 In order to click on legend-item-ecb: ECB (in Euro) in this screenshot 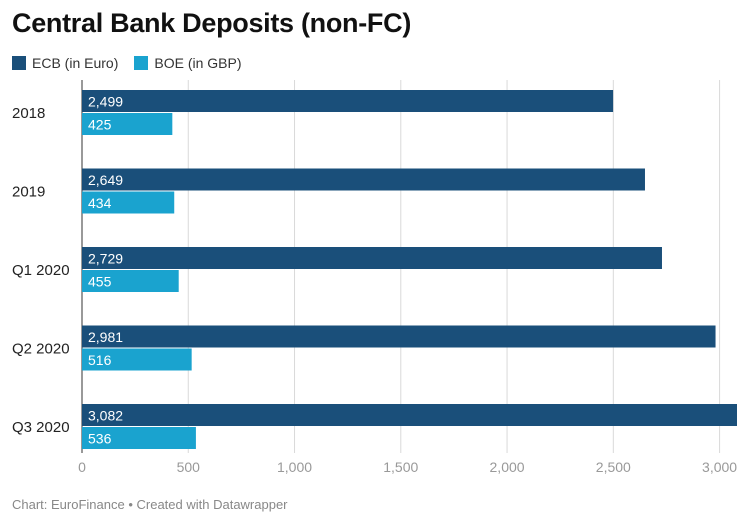, I will do `click(65, 63)`.